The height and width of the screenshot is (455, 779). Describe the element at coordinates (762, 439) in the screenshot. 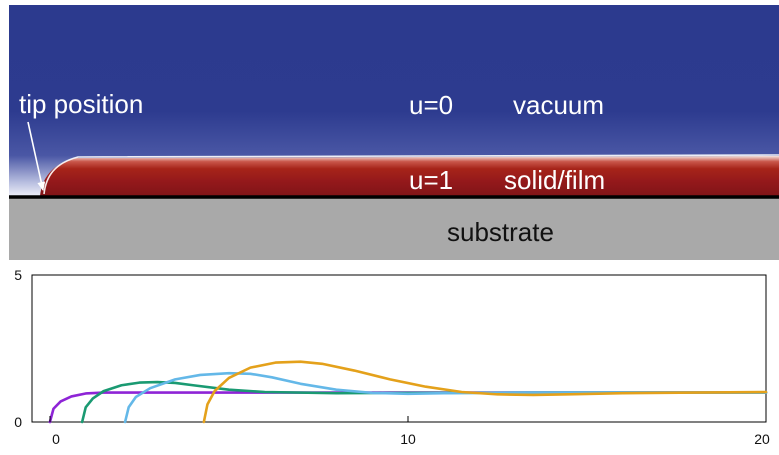

I see `x-tick-label-20: 20` at that location.